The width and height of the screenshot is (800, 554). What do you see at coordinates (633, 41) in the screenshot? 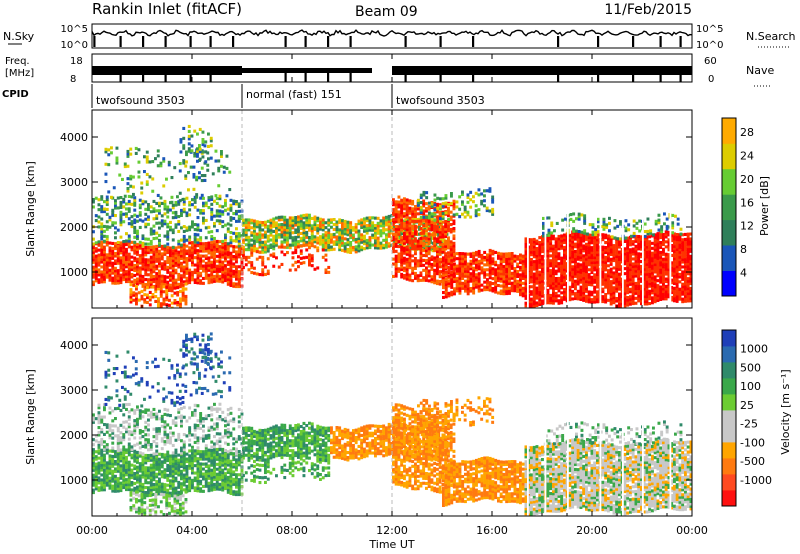
I see `nsky-drop` at bounding box center [633, 41].